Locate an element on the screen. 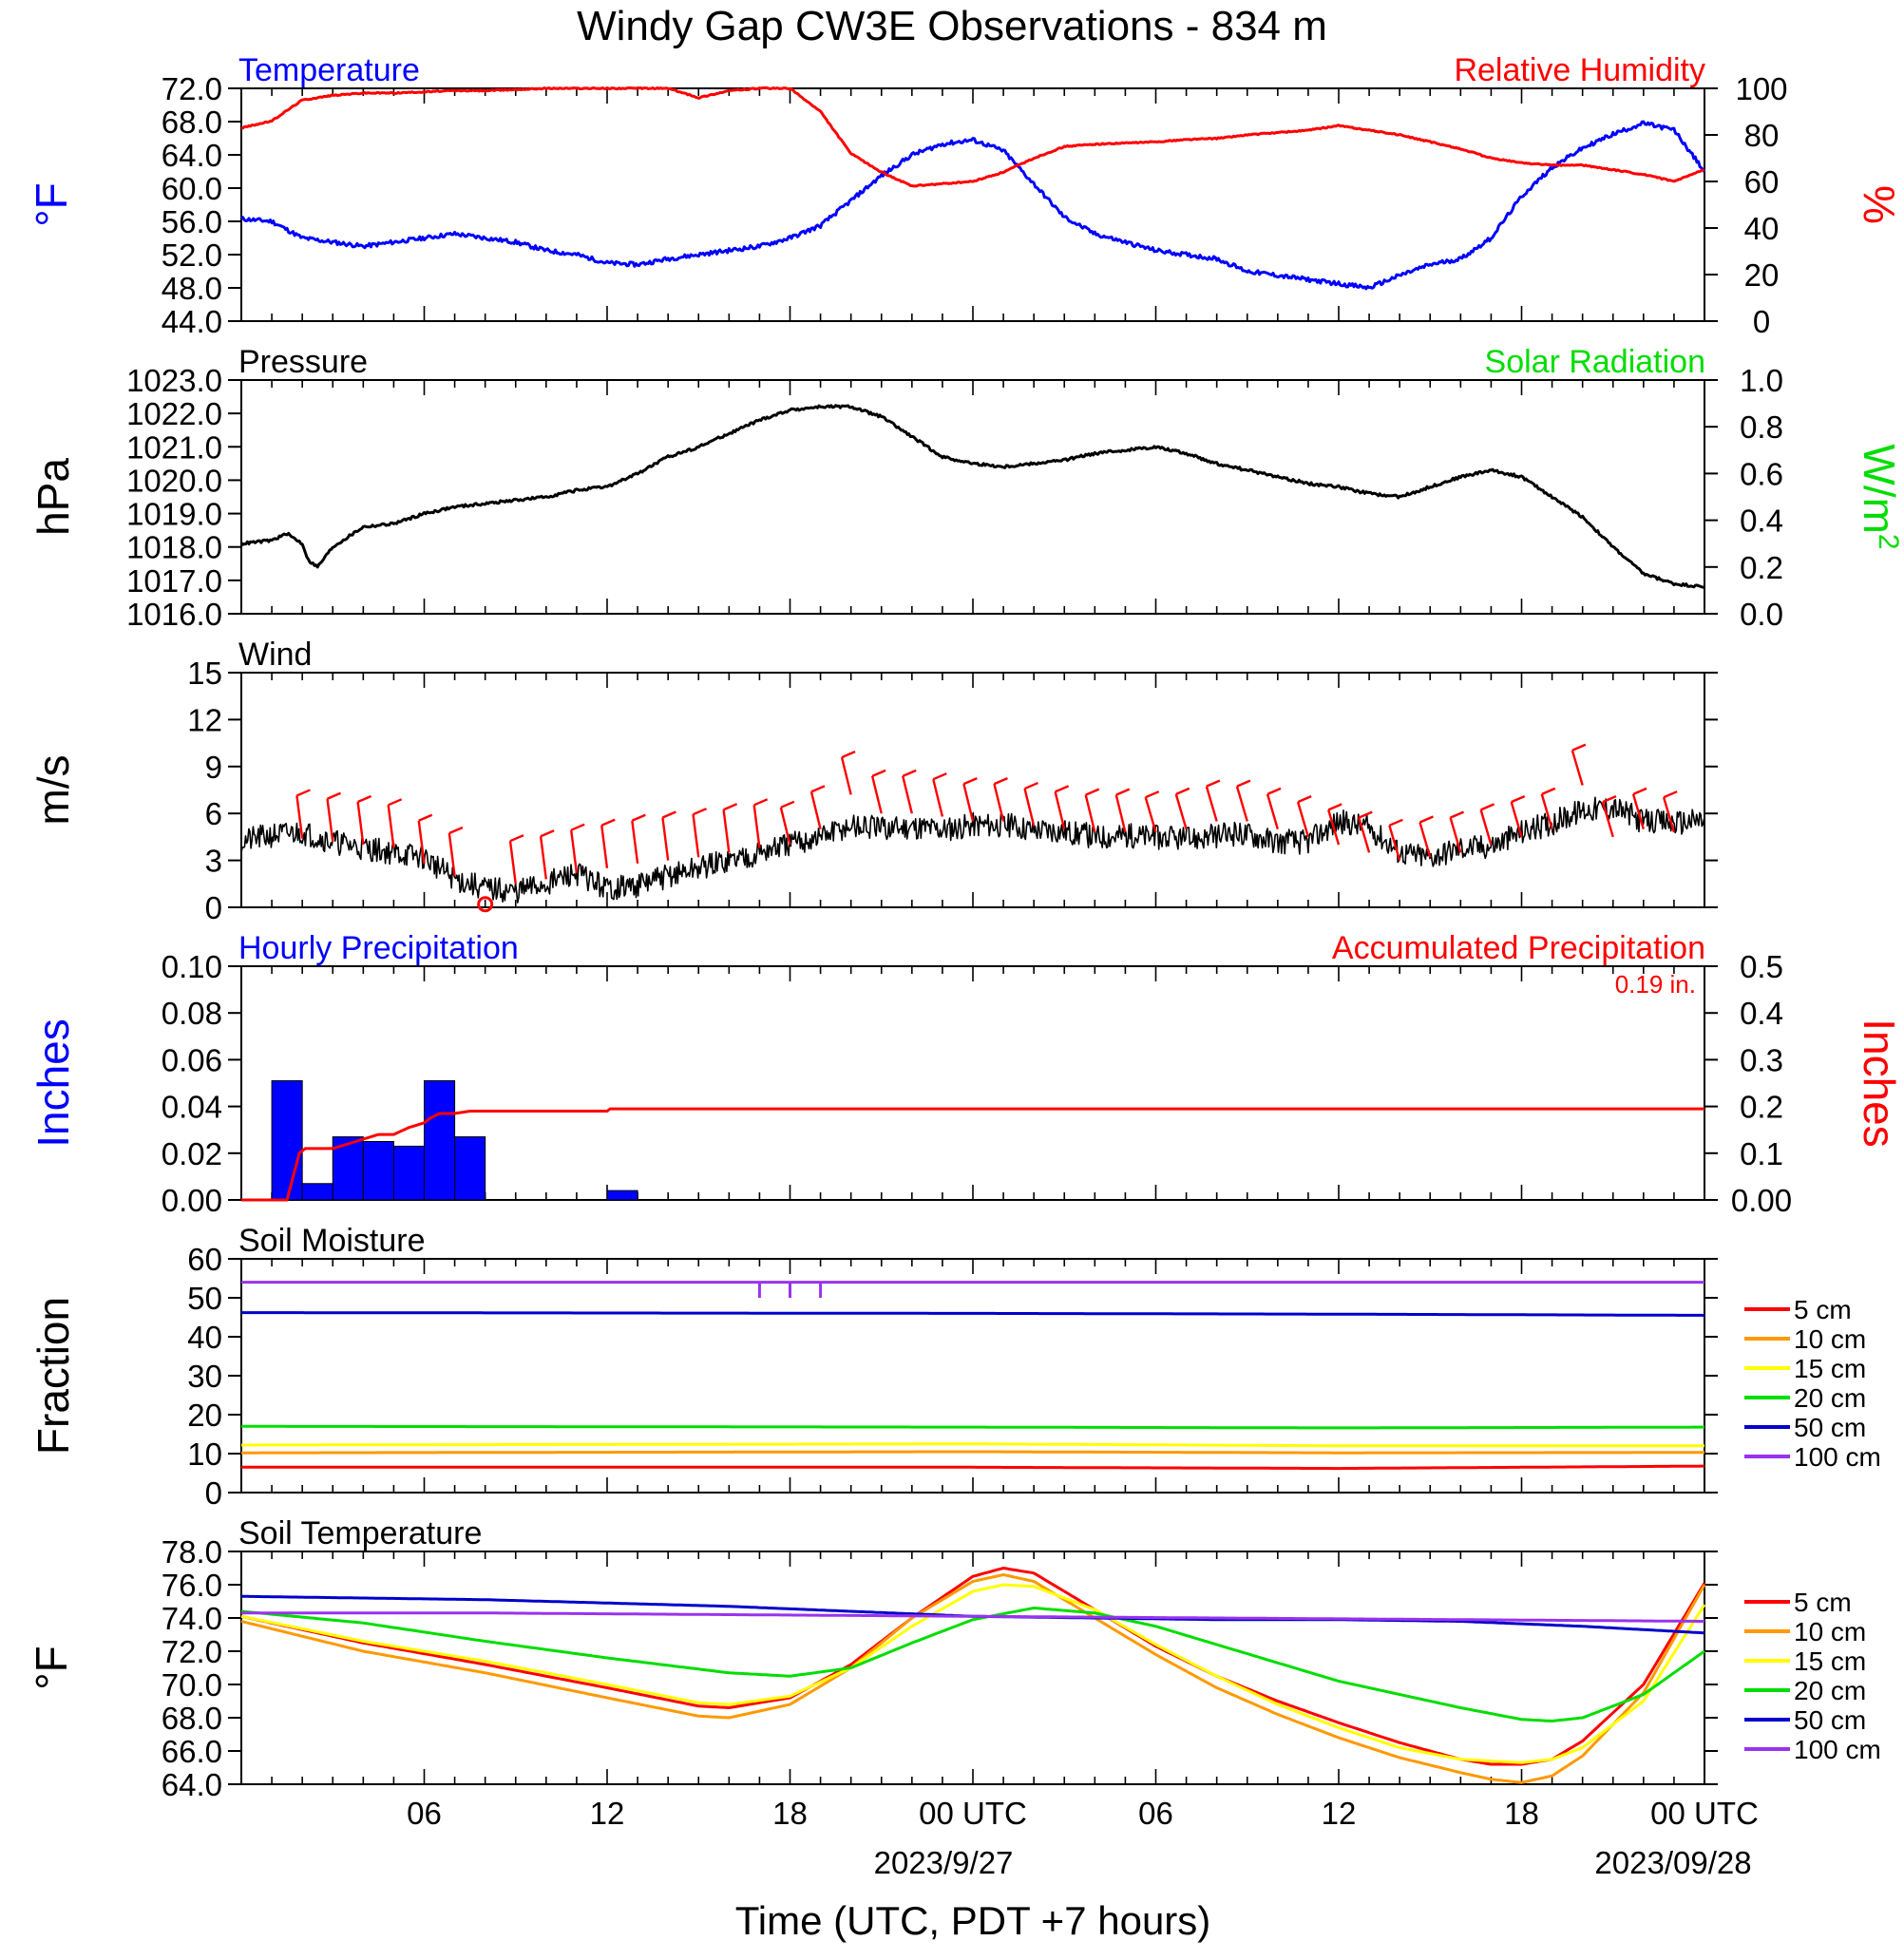 The height and width of the screenshot is (1960, 1904). x-tick-label: 12 is located at coordinates (1339, 1813).